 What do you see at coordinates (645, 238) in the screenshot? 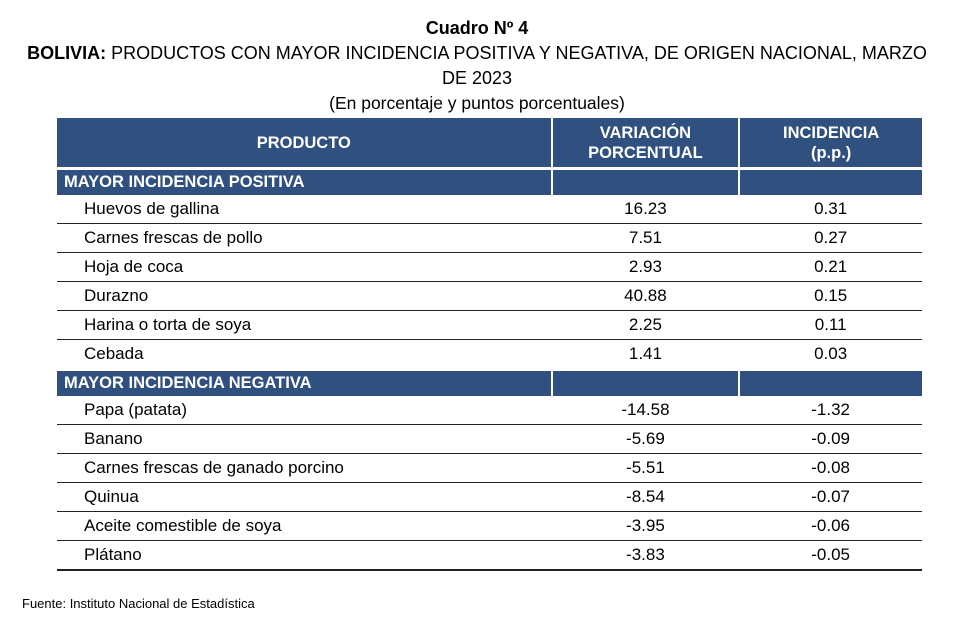
I see `variation-cell: 7.51` at bounding box center [645, 238].